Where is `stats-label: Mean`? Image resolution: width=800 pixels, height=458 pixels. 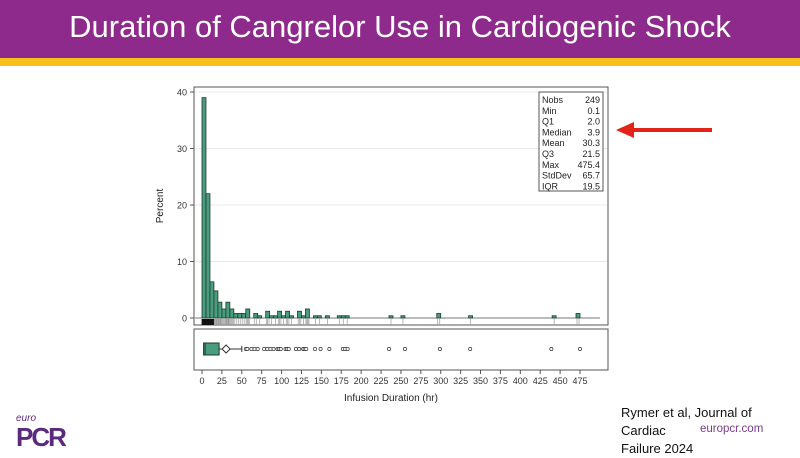
stats-label: Mean is located at coordinates (553, 143).